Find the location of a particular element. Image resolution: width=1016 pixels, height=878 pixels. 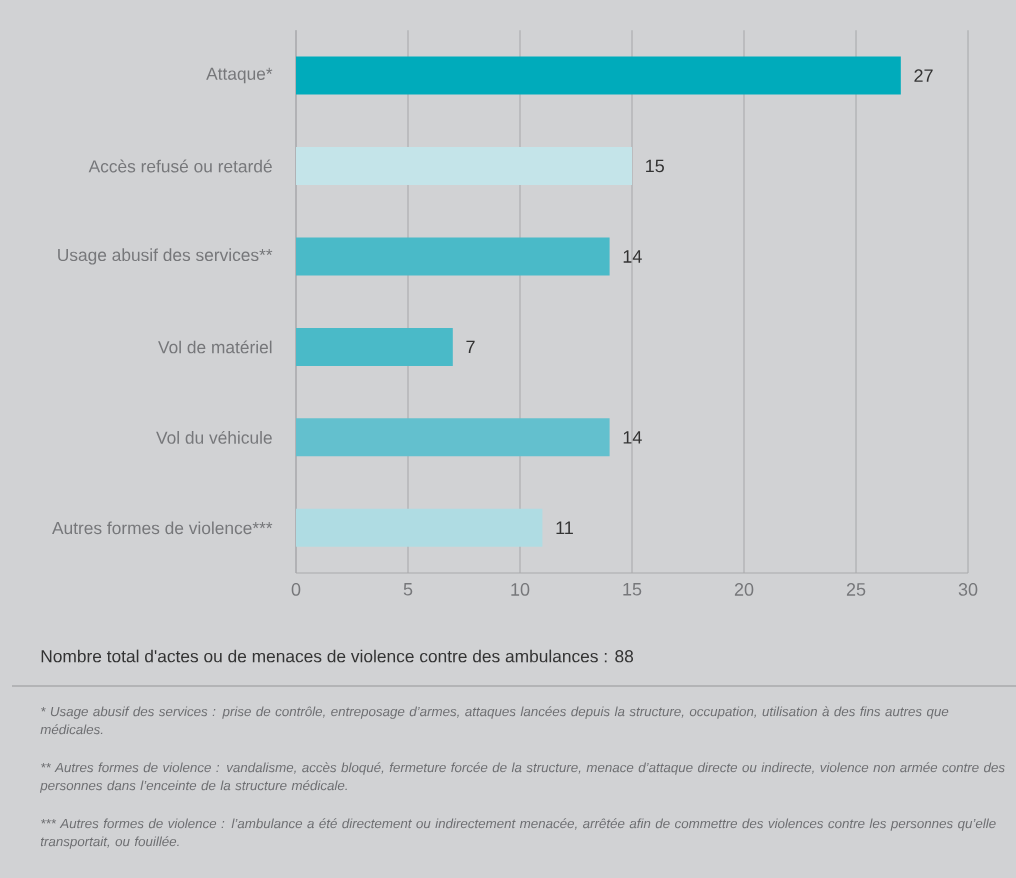

y-tick-label: Accès refusé ou retardé is located at coordinates (180, 166).